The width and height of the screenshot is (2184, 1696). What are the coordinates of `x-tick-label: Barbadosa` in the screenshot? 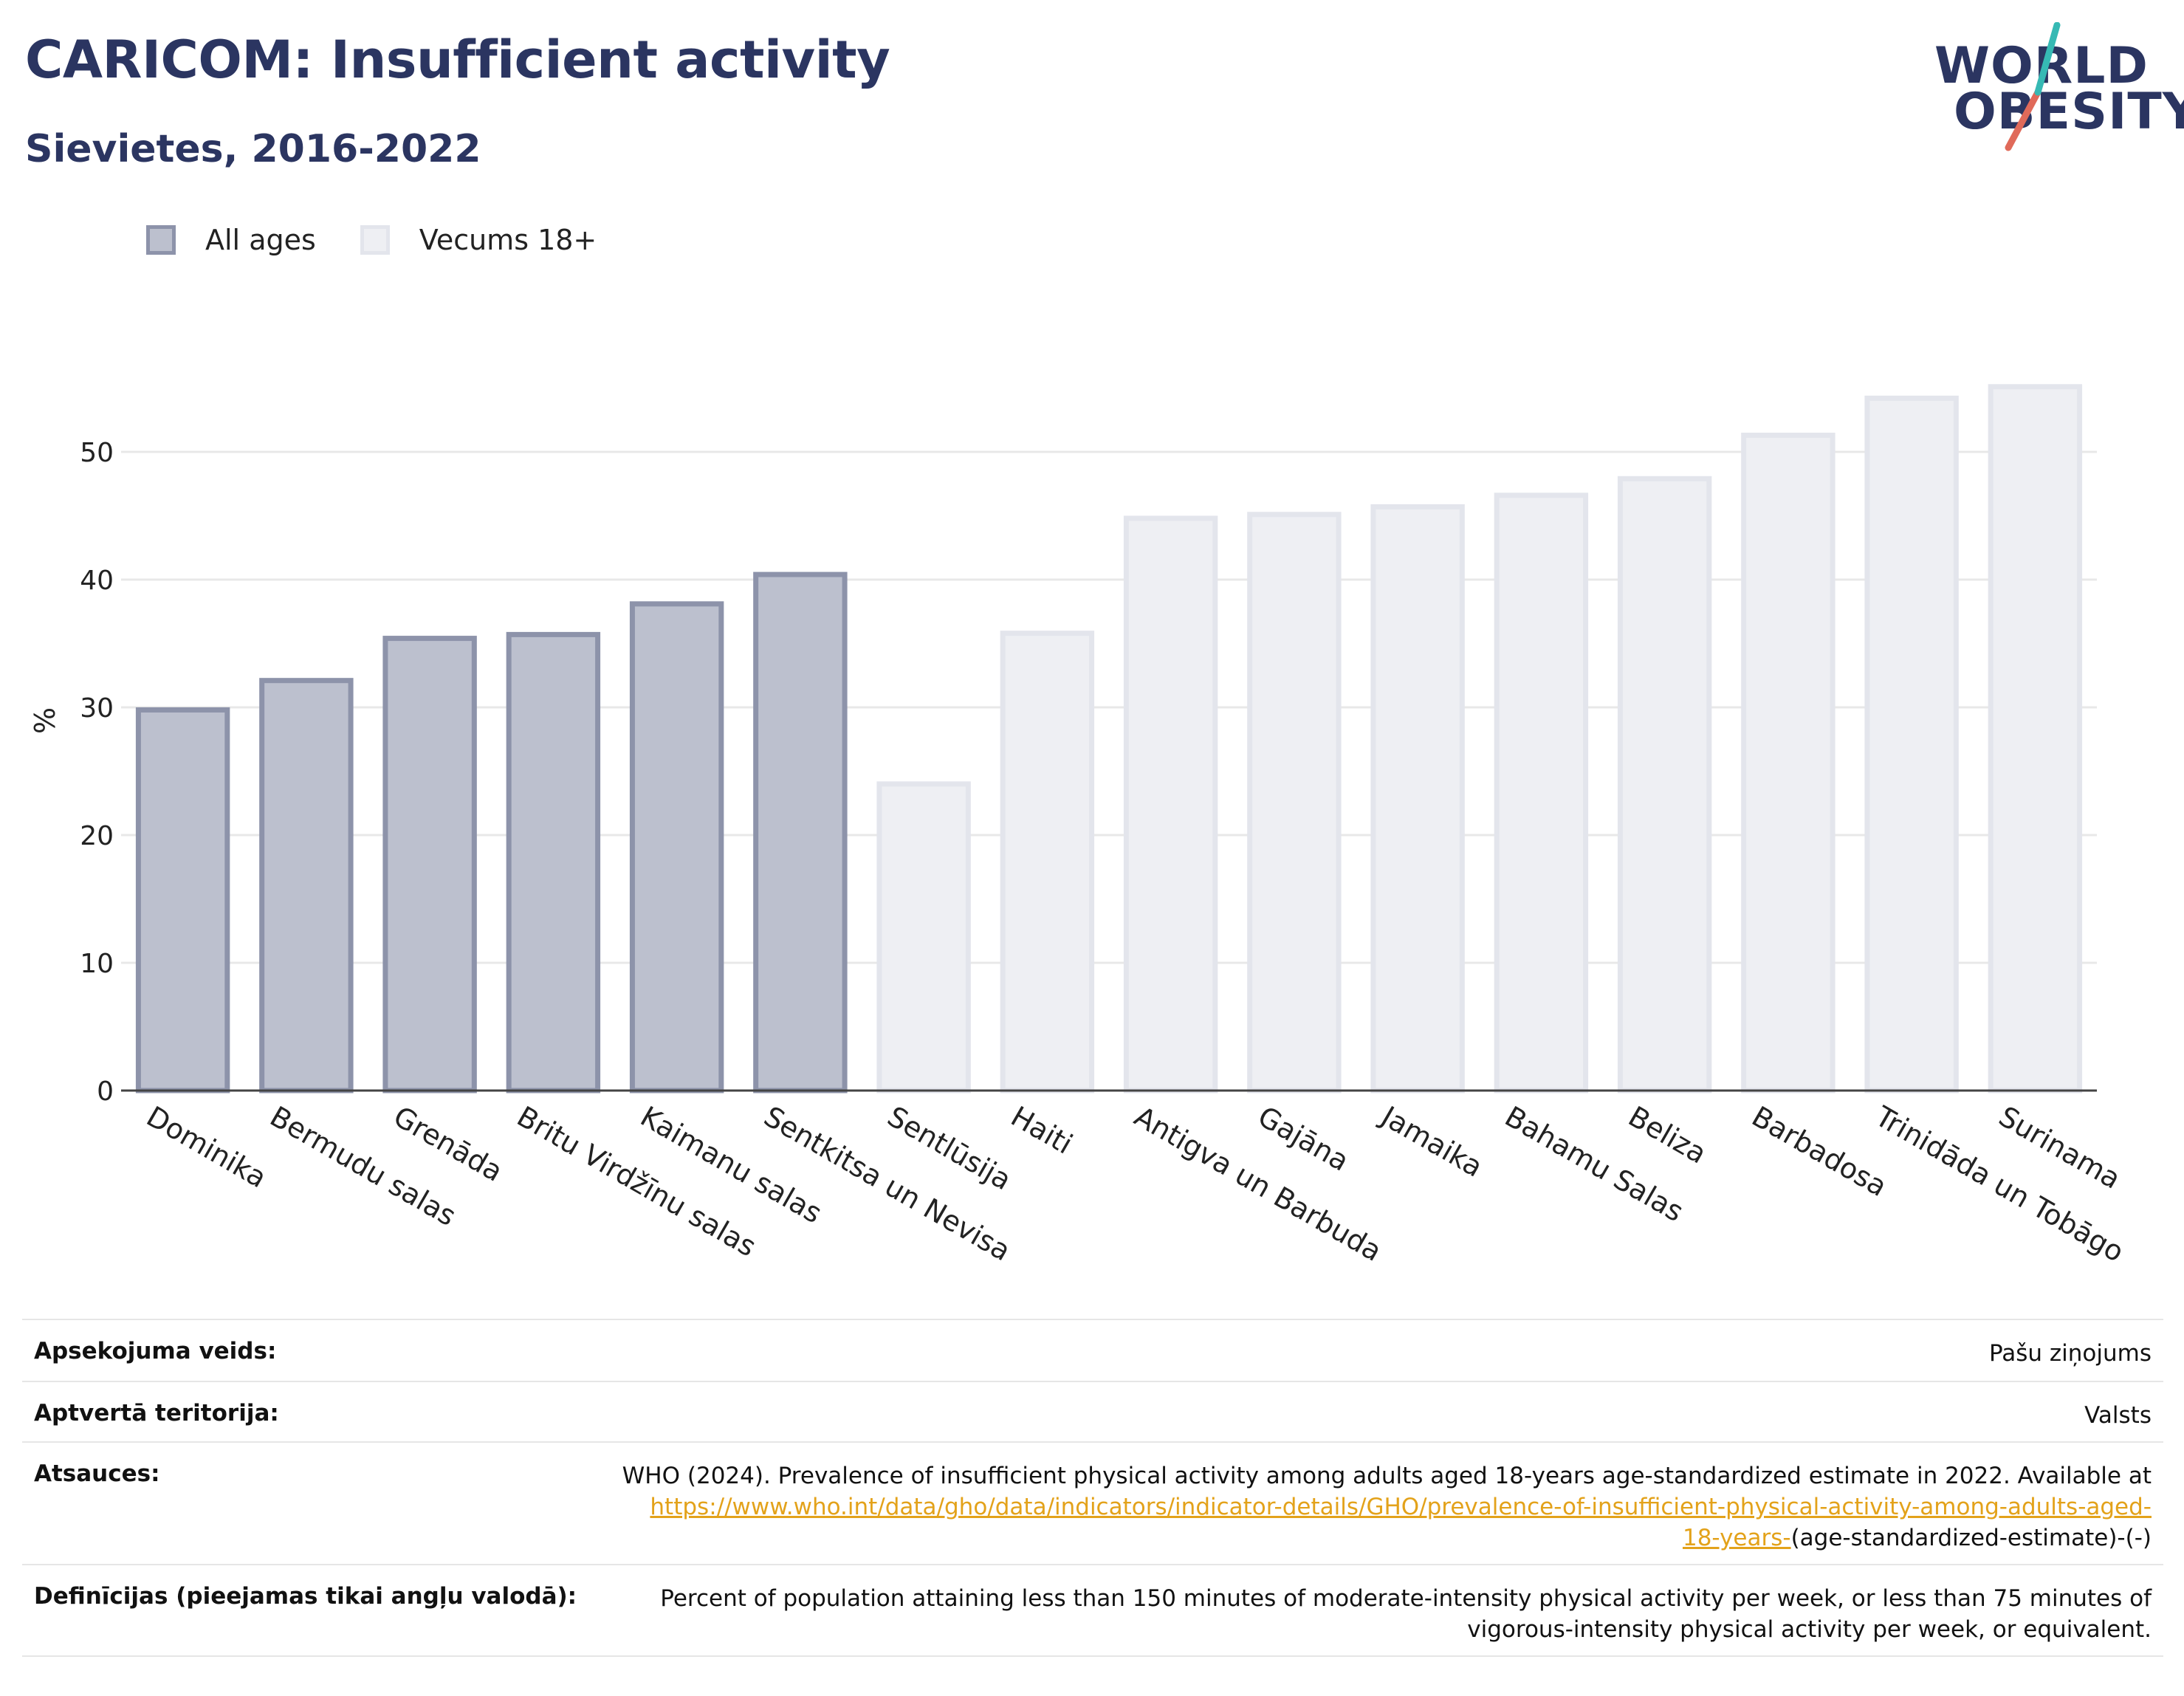 It's located at (1819, 1152).